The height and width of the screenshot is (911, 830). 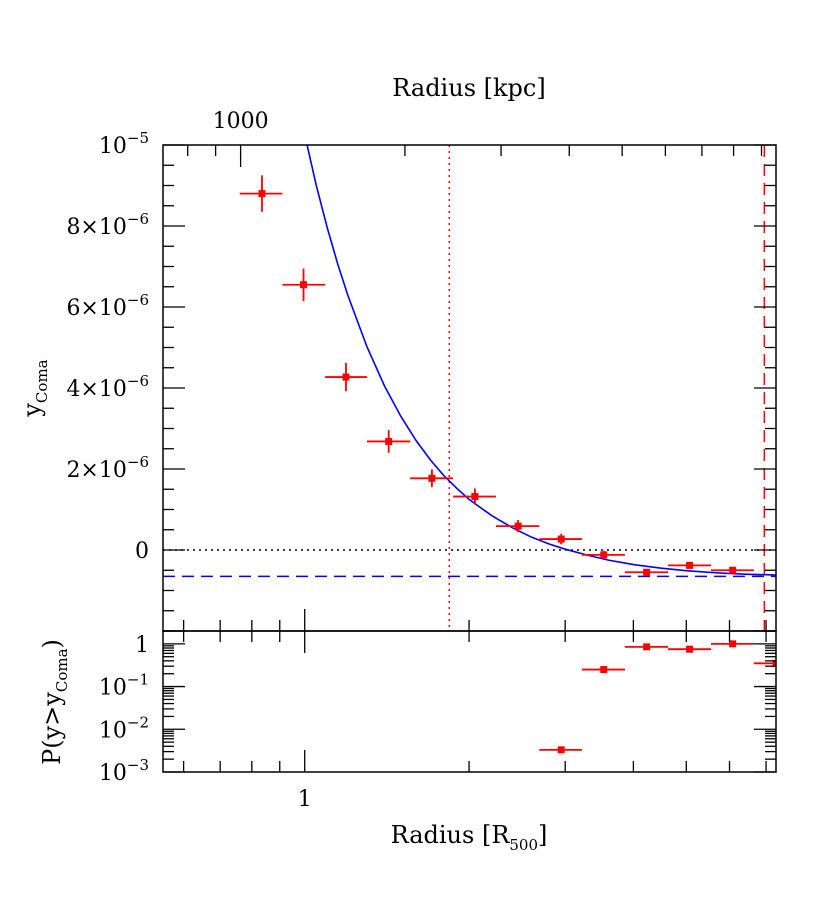 What do you see at coordinates (657, 697) in the screenshot?
I see `bottom-data-points` at bounding box center [657, 697].